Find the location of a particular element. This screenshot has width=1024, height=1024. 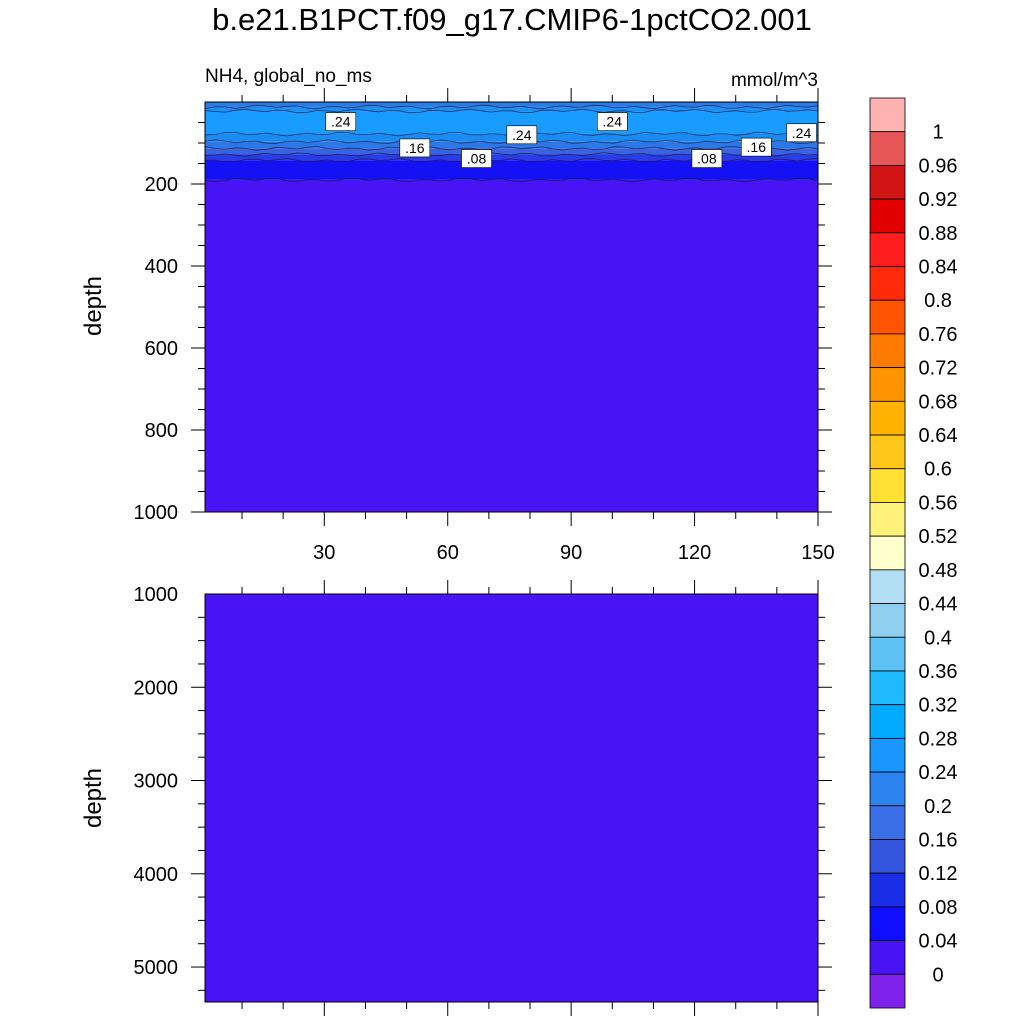

colorbar-label: 0.12 is located at coordinates (938, 874).